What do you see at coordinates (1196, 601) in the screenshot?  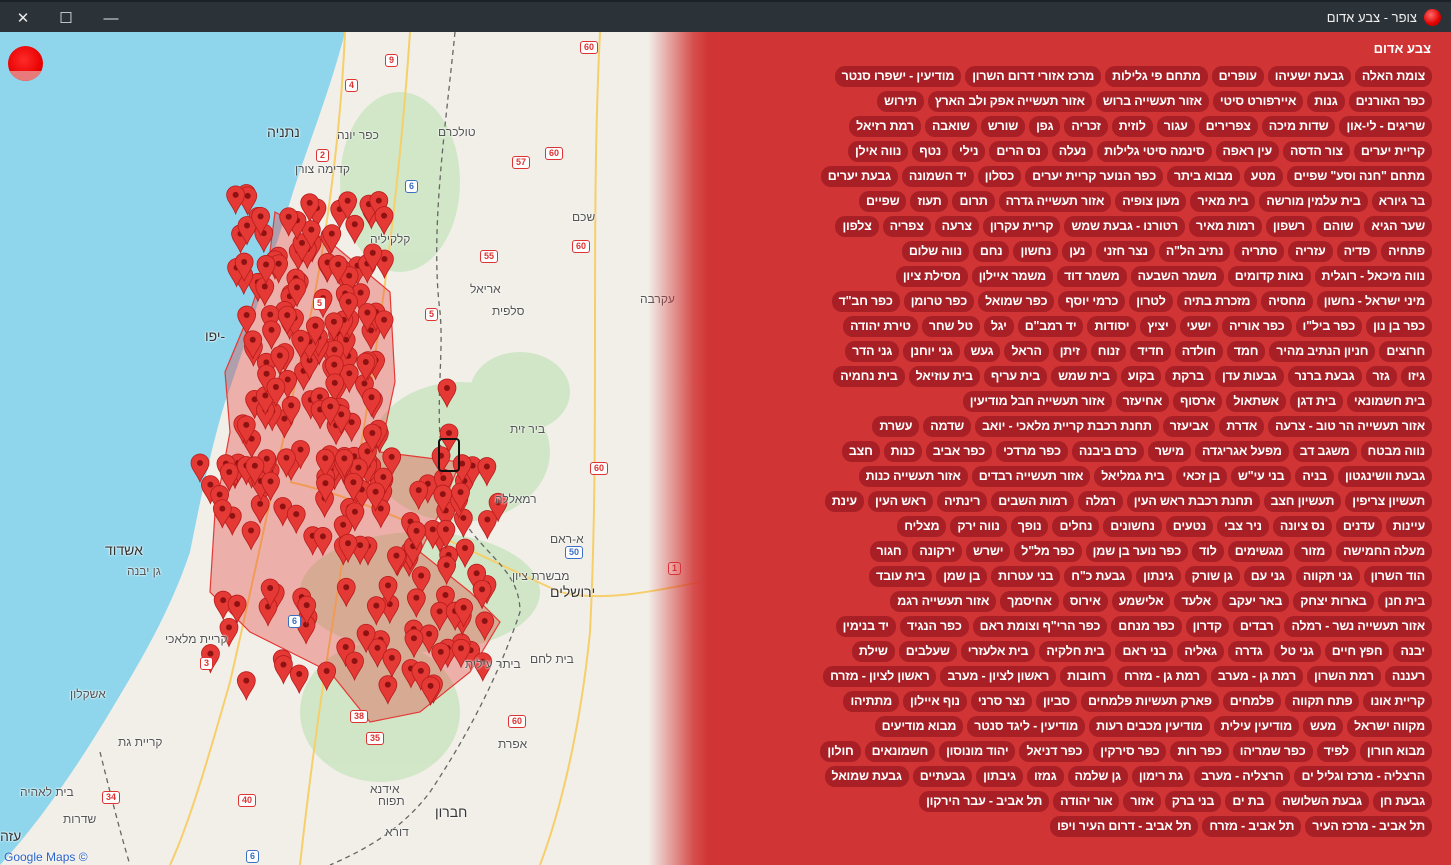 I see `location-chip: אלעד` at bounding box center [1196, 601].